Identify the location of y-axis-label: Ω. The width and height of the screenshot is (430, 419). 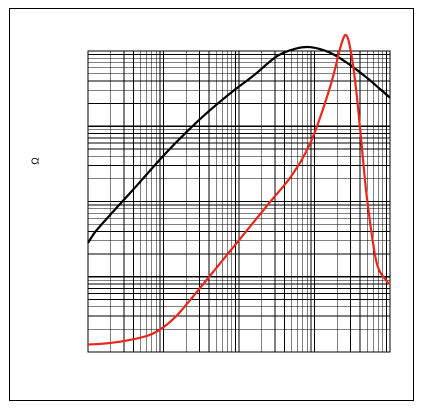
(36, 161).